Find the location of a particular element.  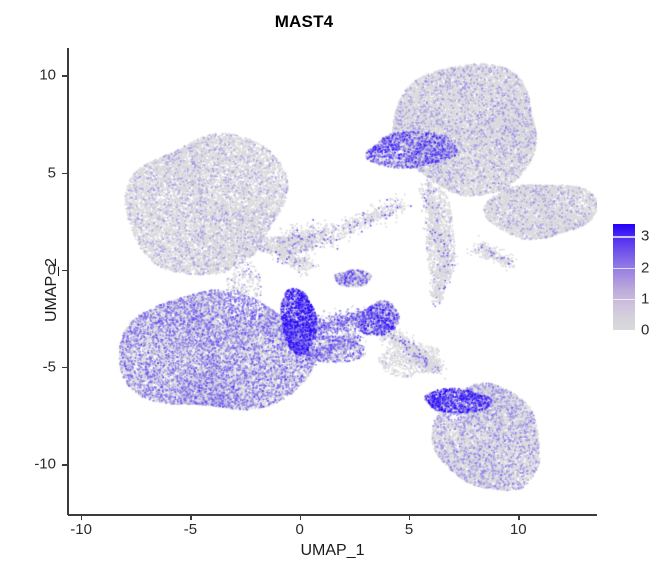

colorbar-label: 3 is located at coordinates (645, 236).